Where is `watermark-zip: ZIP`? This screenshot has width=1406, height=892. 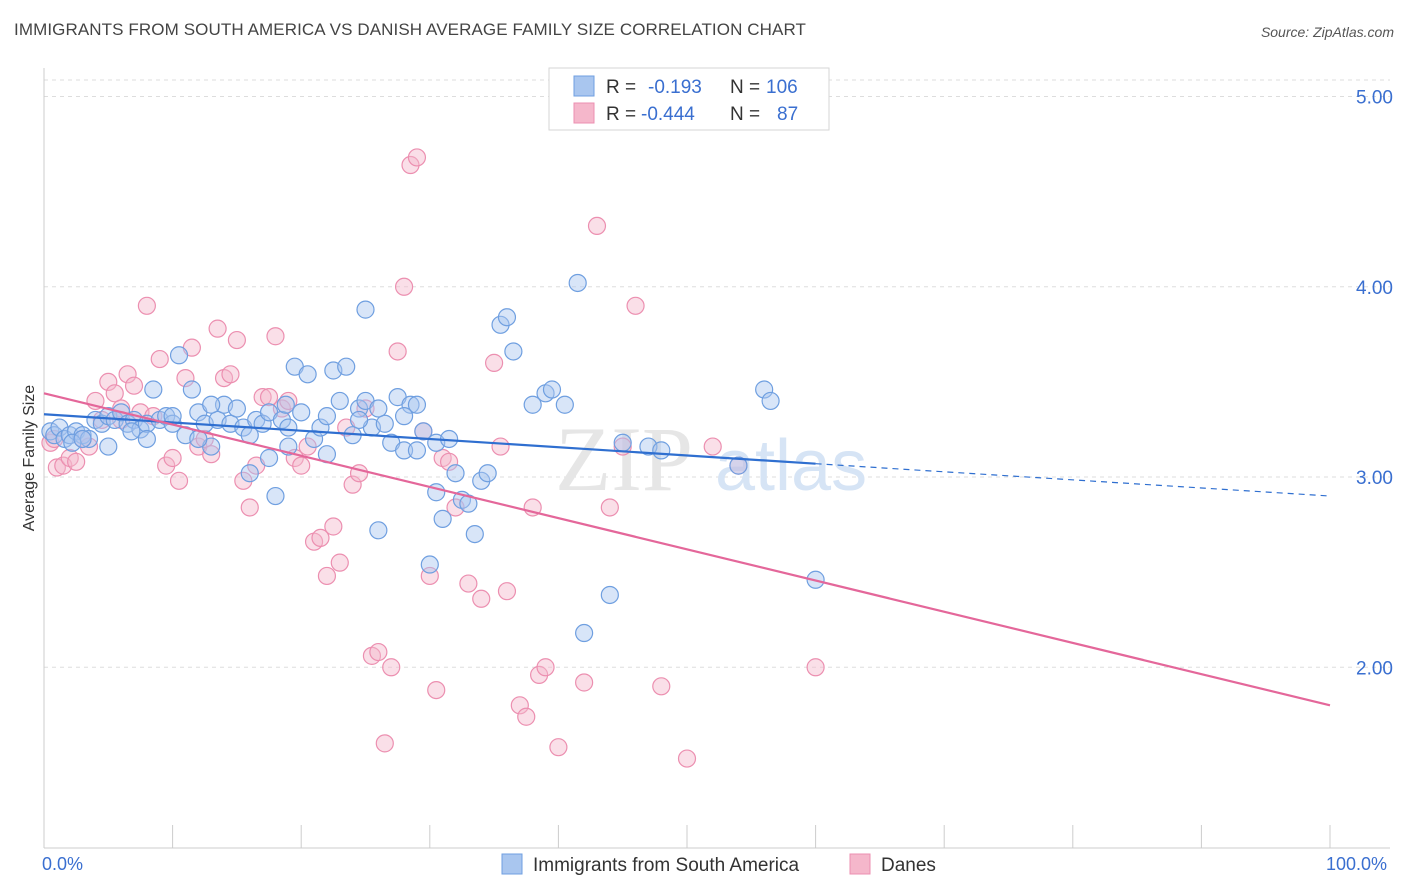 watermark-zip: ZIP is located at coordinates (624, 459).